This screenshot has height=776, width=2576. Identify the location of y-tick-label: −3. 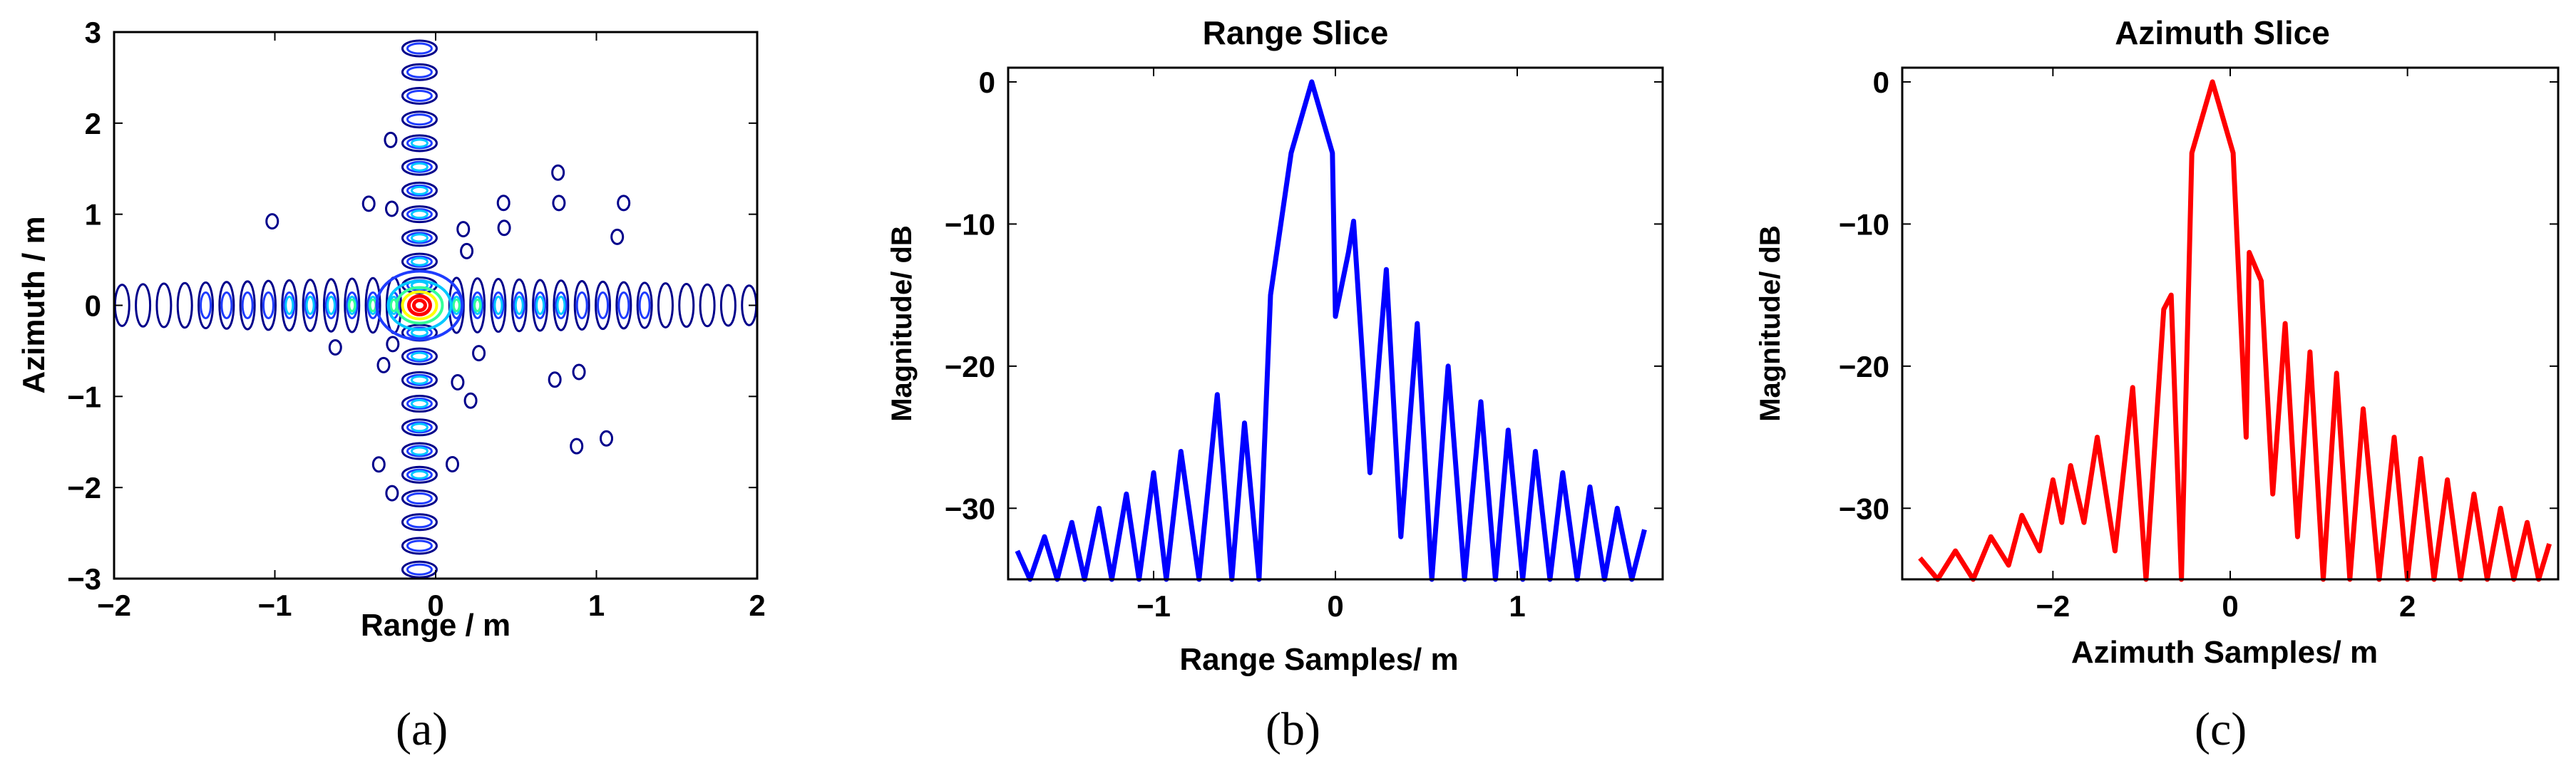
(84, 579).